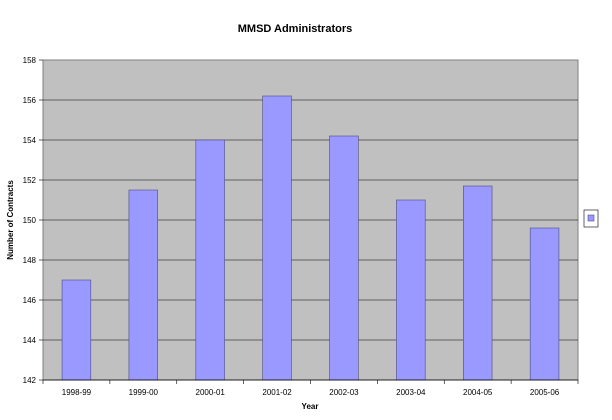 This screenshot has width=612, height=420. What do you see at coordinates (295, 29) in the screenshot?
I see `chart-title: MMSD Administrators` at bounding box center [295, 29].